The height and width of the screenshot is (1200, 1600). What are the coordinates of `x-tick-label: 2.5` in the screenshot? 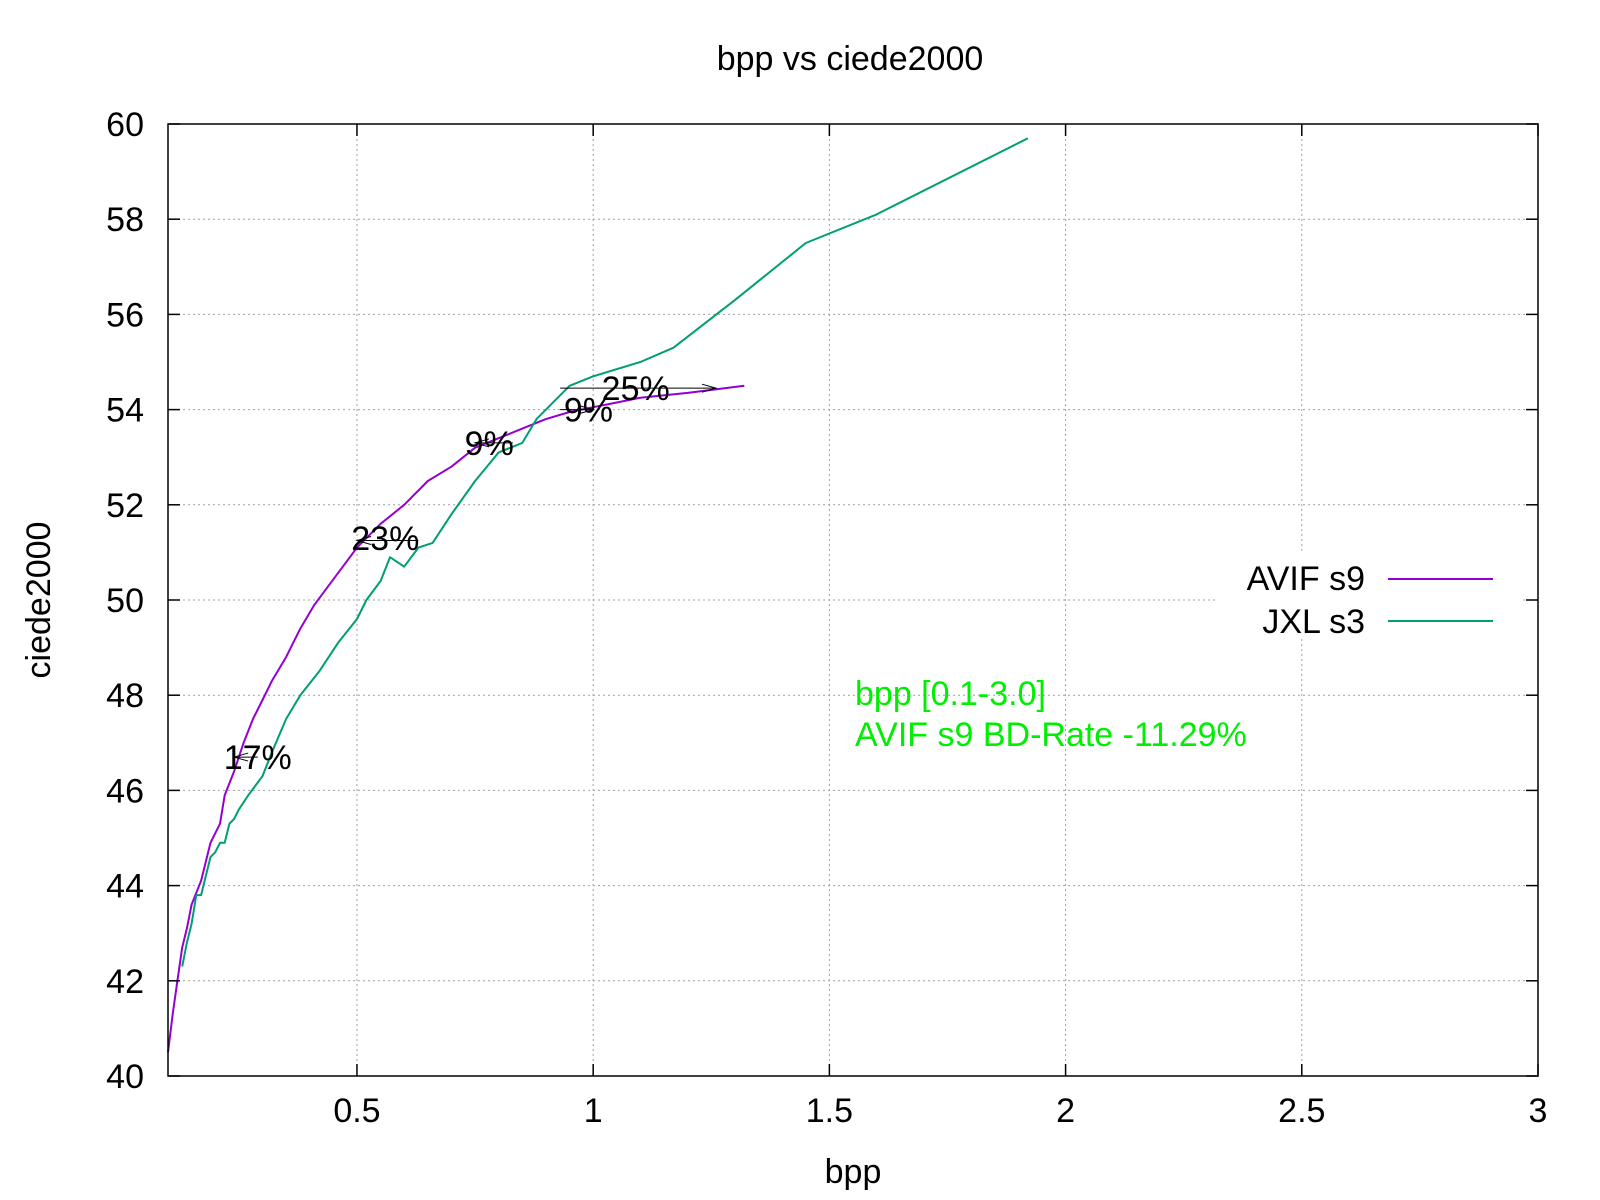 It's located at (1301, 1111).